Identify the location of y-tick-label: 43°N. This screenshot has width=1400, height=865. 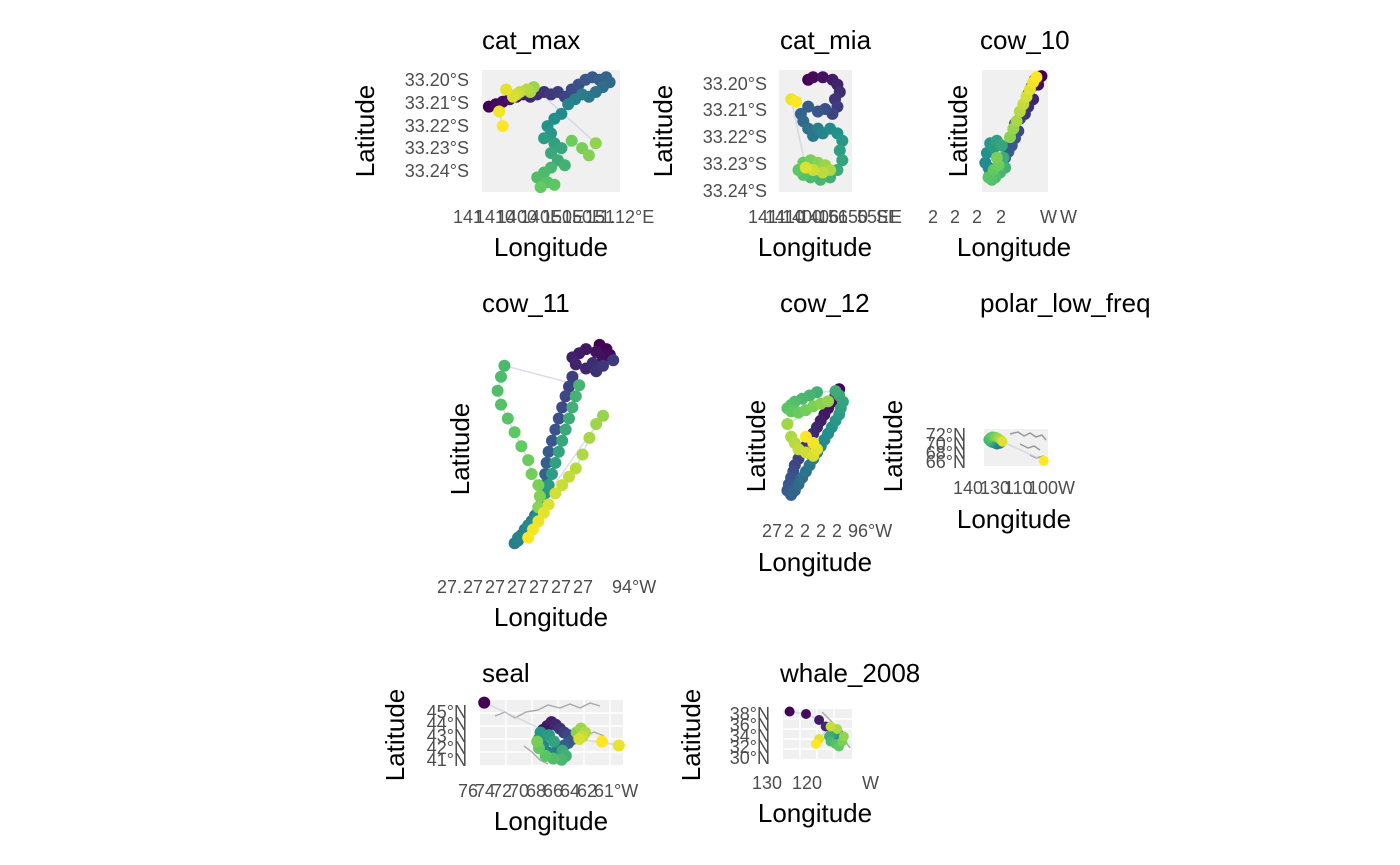
(447, 736).